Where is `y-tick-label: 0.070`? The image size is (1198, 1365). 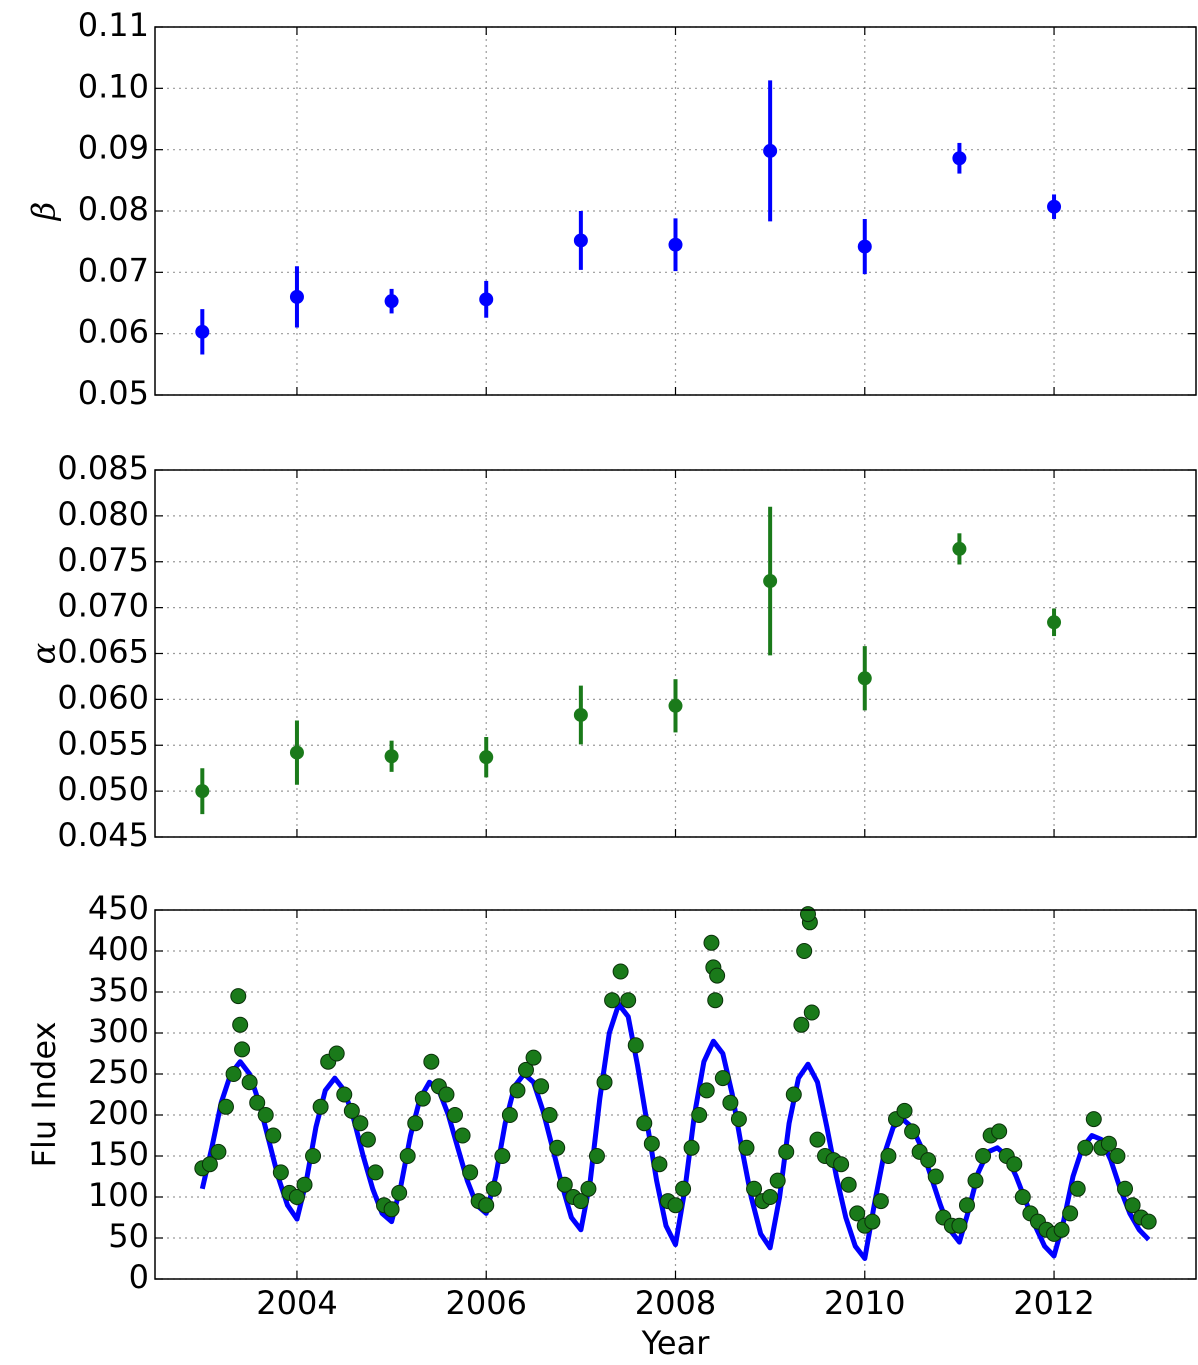
y-tick-label: 0.070 is located at coordinates (103, 606).